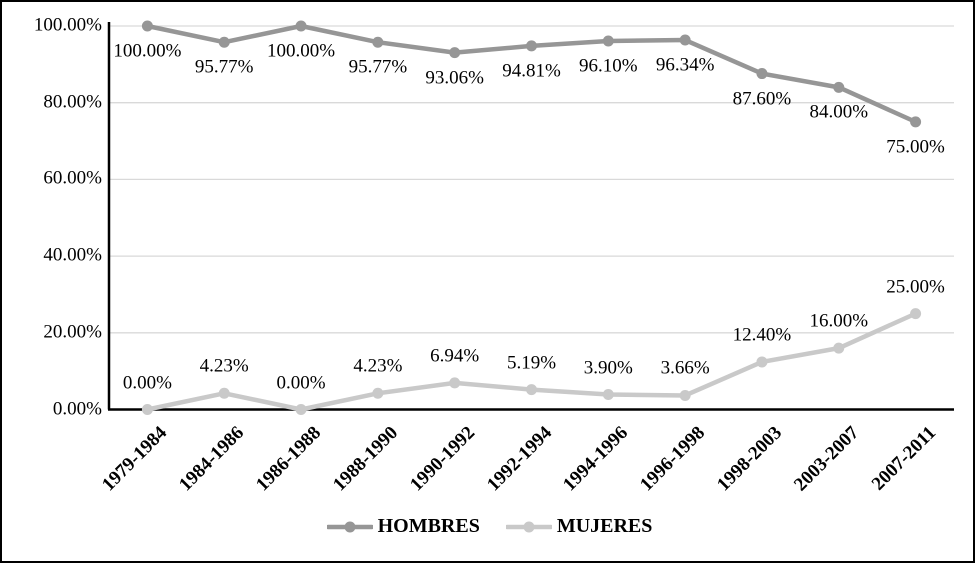 This screenshot has width=975, height=563. What do you see at coordinates (487, 526) in the screenshot?
I see `legend: HOMBRES MUJERES` at bounding box center [487, 526].